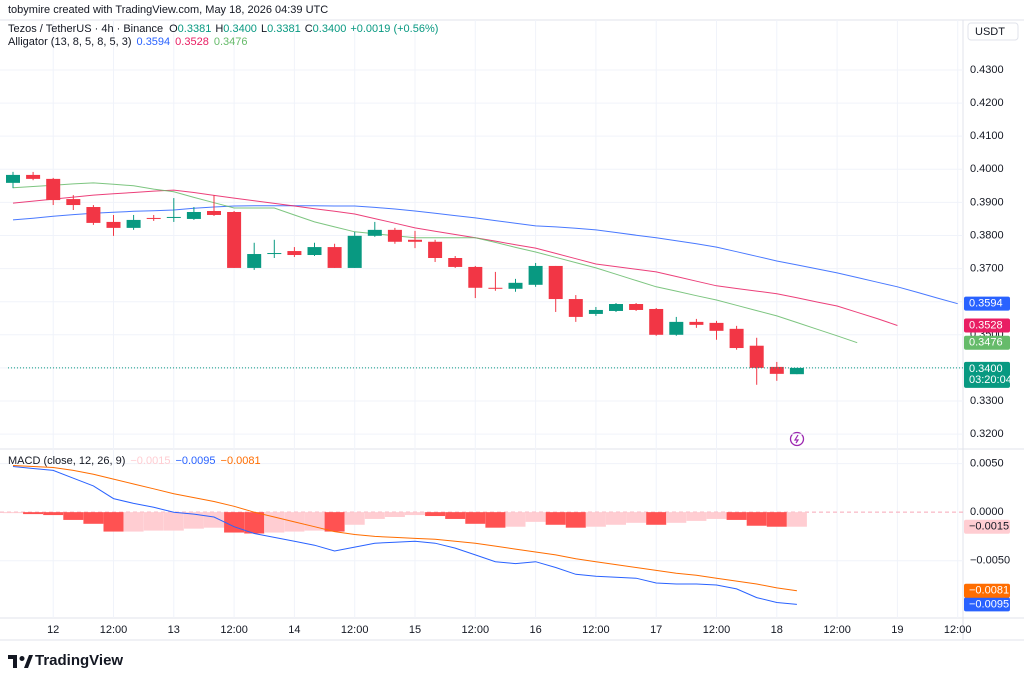 The width and height of the screenshot is (1024, 681). I want to click on y-tick-label: 0.3300, so click(987, 401).